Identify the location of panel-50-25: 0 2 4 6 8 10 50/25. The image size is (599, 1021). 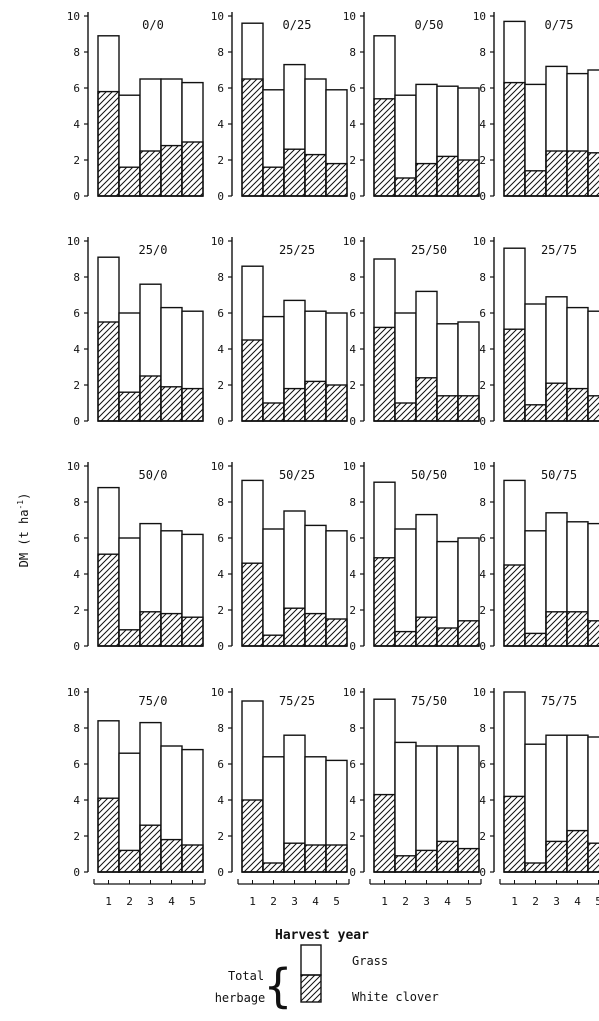
(279, 556).